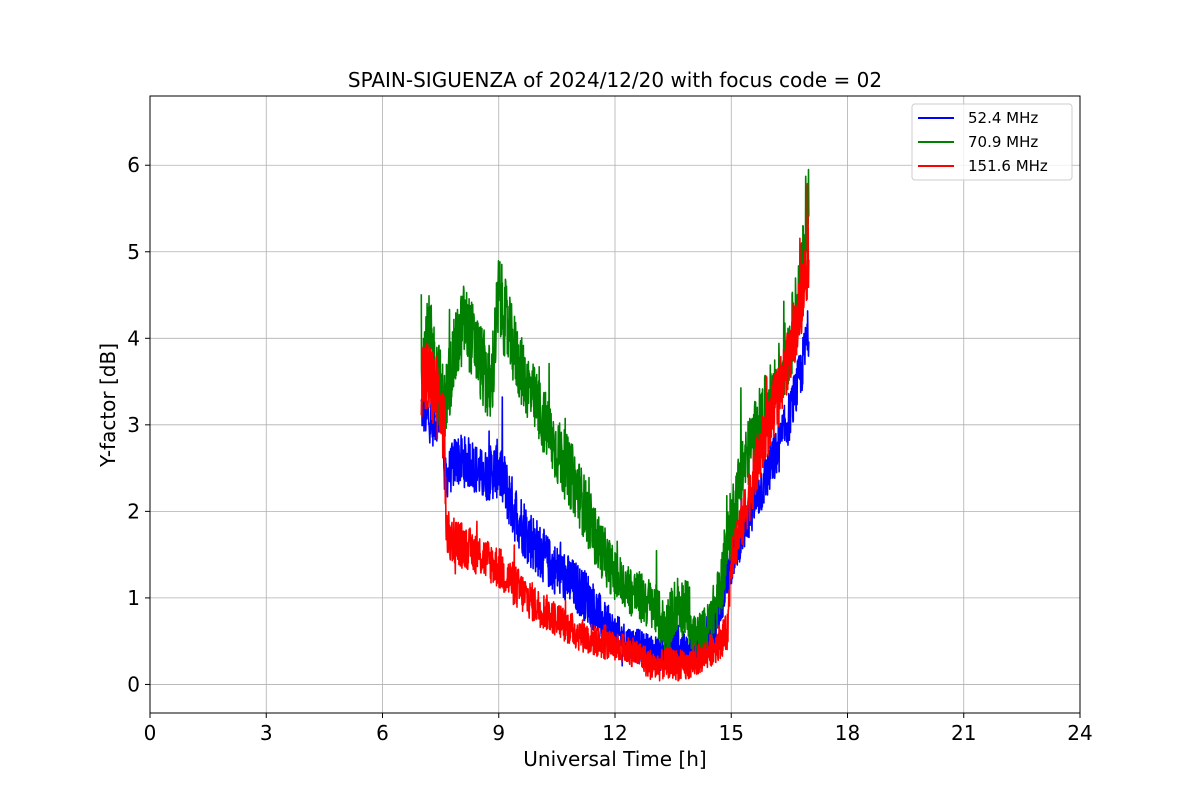 The image size is (1200, 804). Describe the element at coordinates (133, 511) in the screenshot. I see `y-tick-label: 2` at that location.